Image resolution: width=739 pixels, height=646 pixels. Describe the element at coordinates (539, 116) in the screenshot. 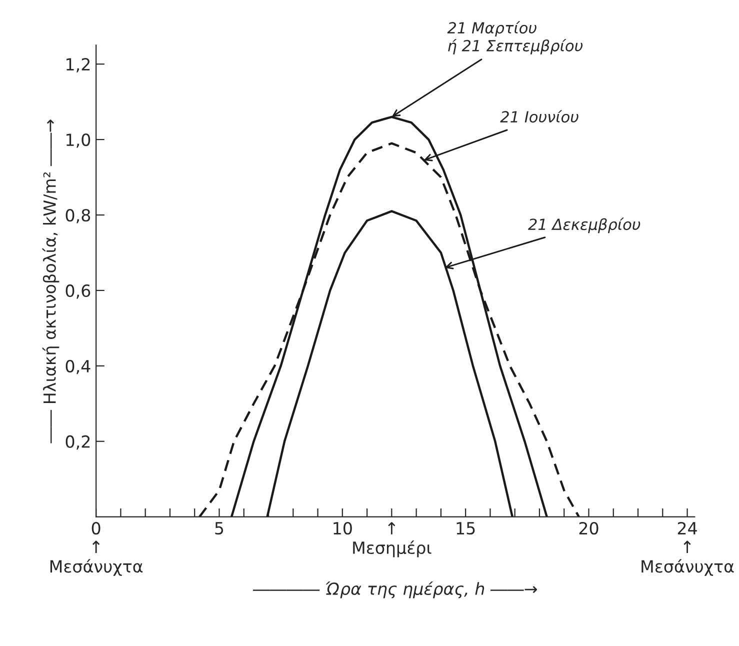

I see `annotation: 21 Ιουνίου` at that location.